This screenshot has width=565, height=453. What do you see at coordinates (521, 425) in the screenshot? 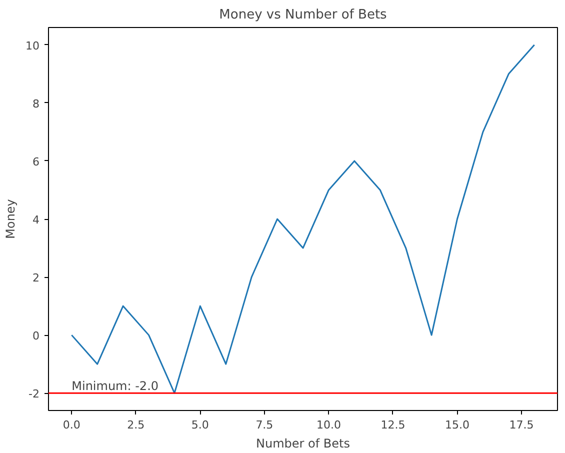
I see `x-tick-label: 17.5` at bounding box center [521, 425].